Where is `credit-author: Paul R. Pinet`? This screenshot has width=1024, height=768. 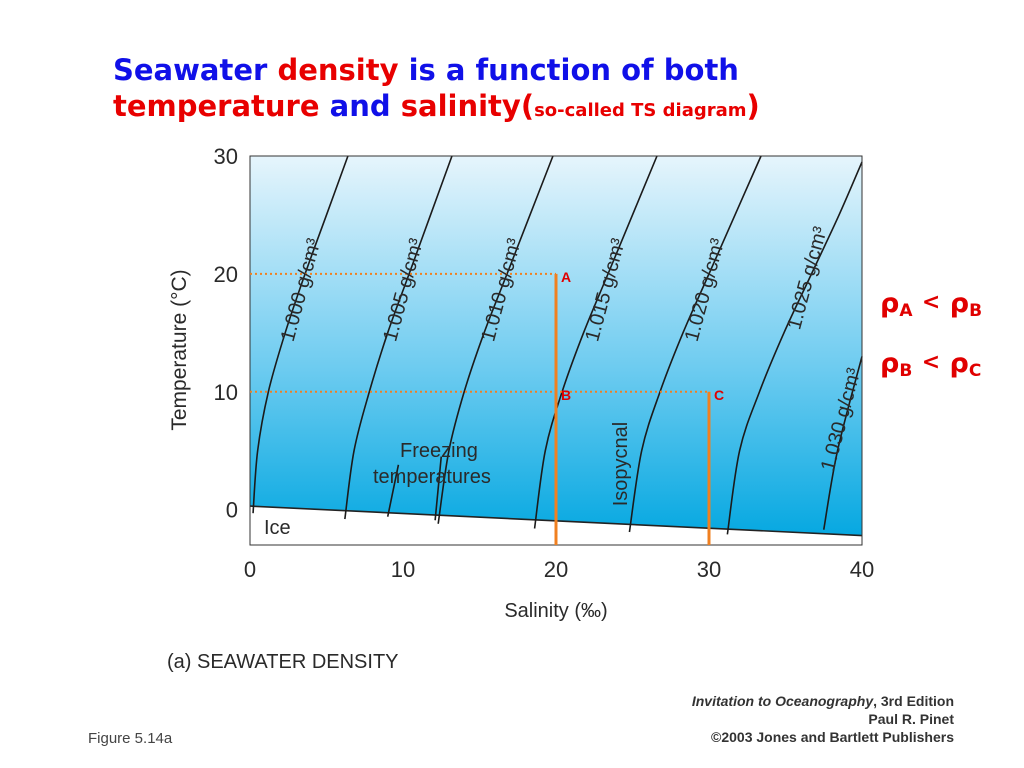 credit-author: Paul R. Pinet is located at coordinates (911, 719).